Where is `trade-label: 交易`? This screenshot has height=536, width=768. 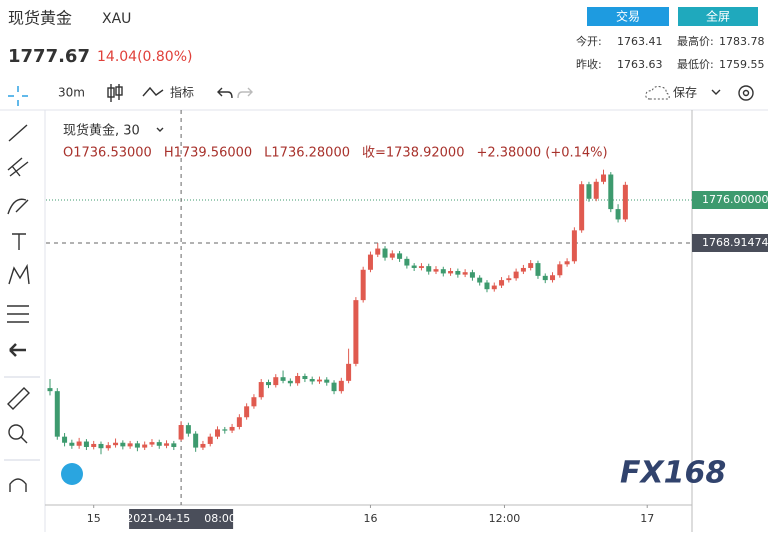
trade-label: 交易 is located at coordinates (628, 16).